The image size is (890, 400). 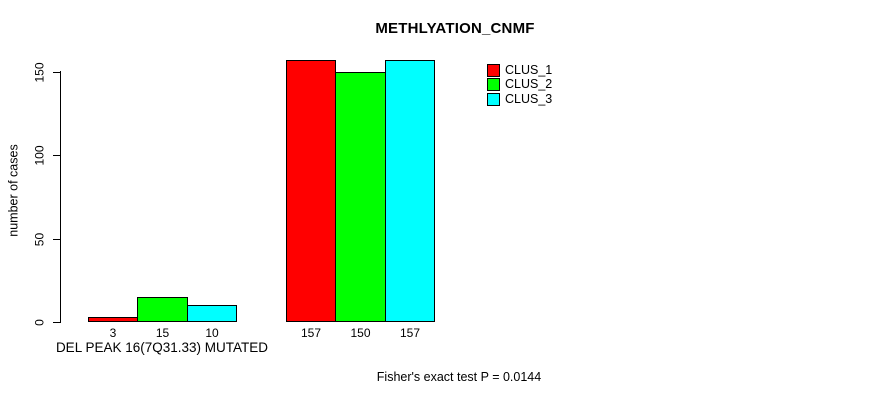 I want to click on legend-item-clus_3: CLUS_3, so click(x=532, y=99).